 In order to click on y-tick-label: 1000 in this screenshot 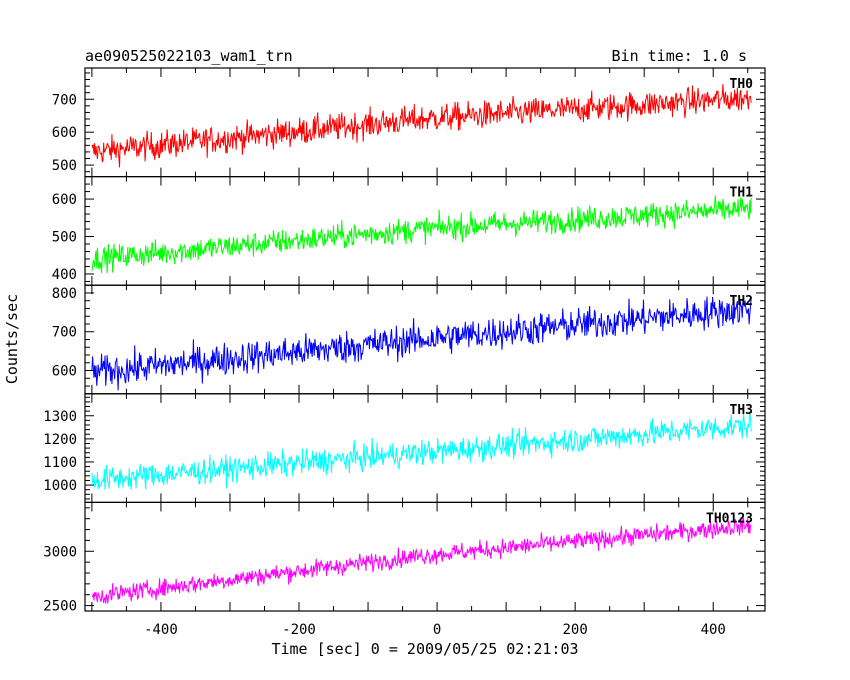, I will do `click(60, 486)`.